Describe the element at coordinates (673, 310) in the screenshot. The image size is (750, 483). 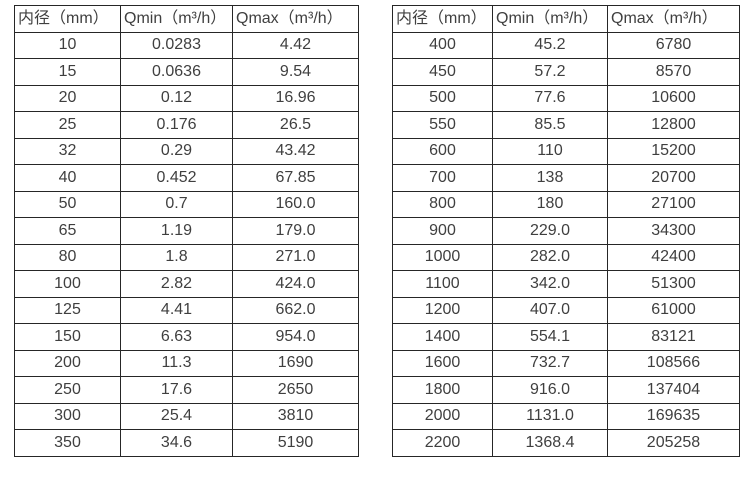
I see `table-cell: 61000` at that location.